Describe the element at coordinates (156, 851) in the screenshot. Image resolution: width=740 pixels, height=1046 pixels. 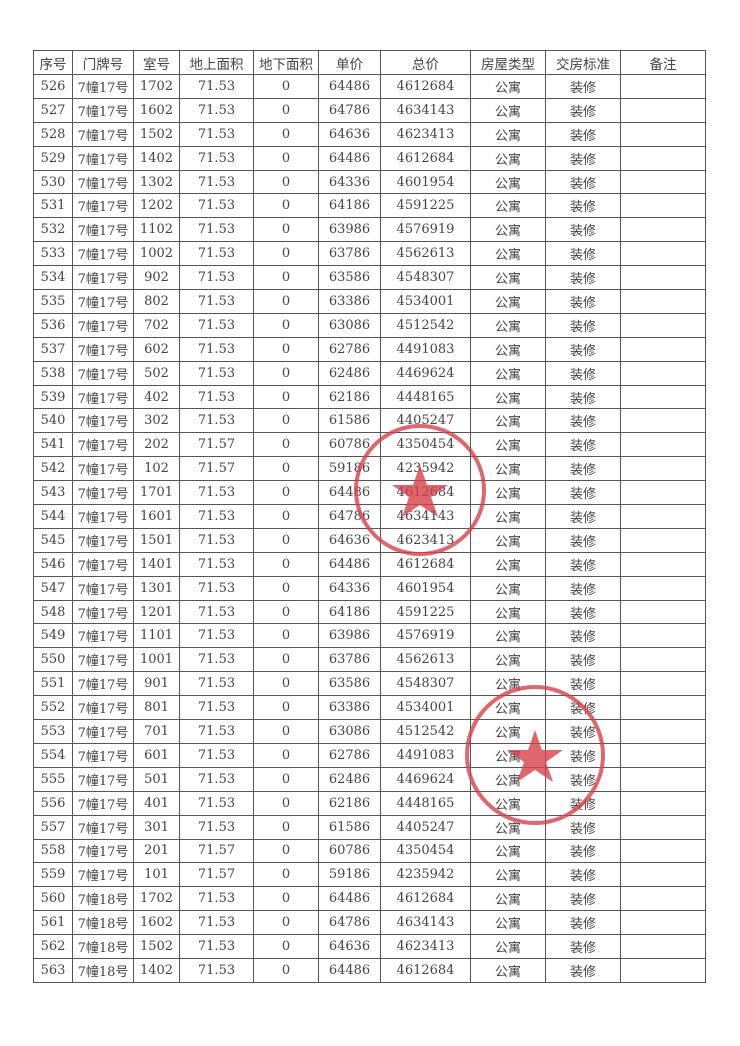
I see `table-cell: 201` at that location.